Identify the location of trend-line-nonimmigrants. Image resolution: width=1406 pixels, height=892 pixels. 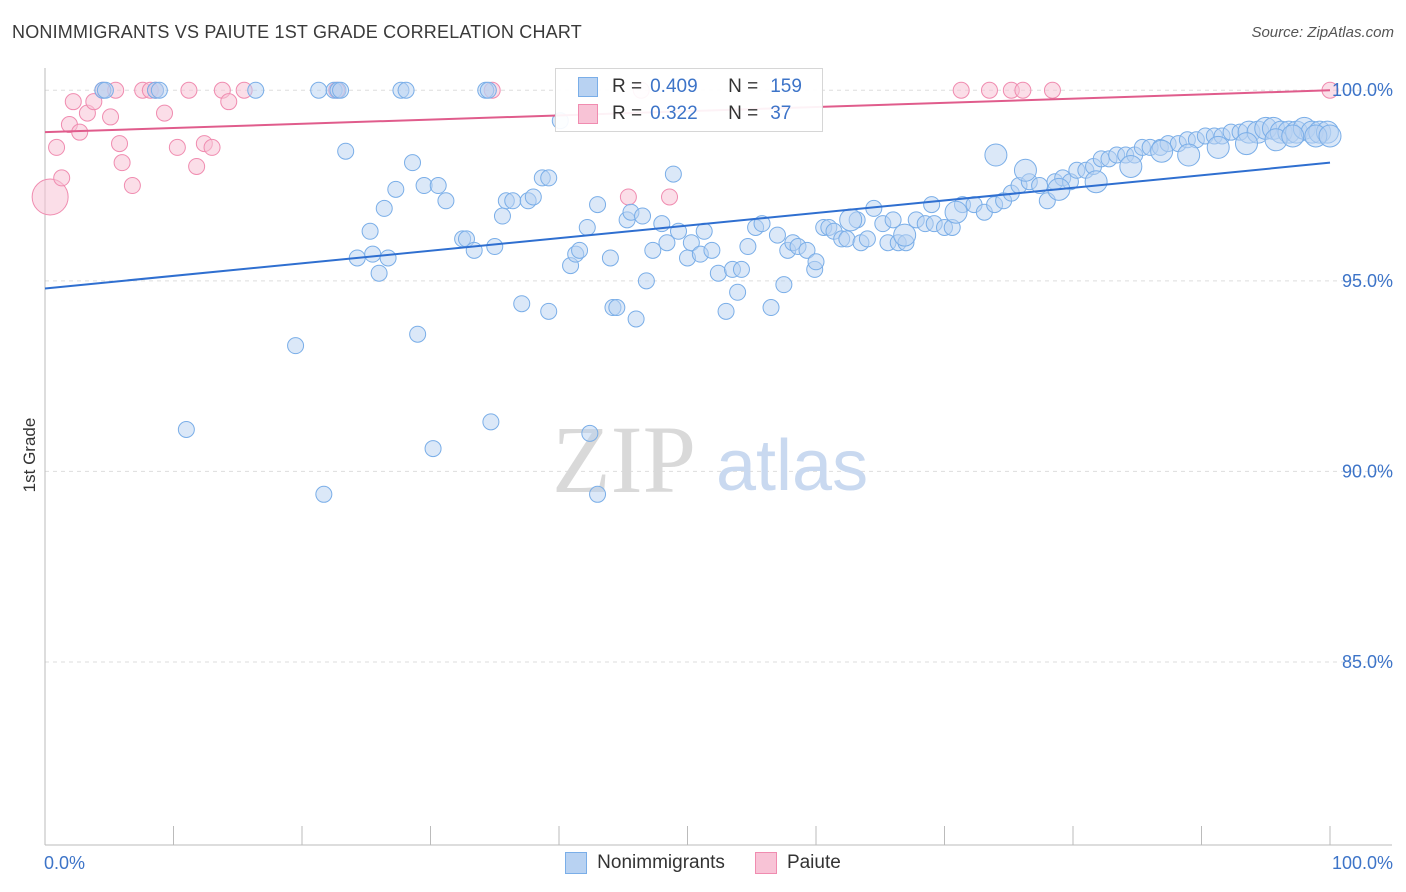
(687, 225).